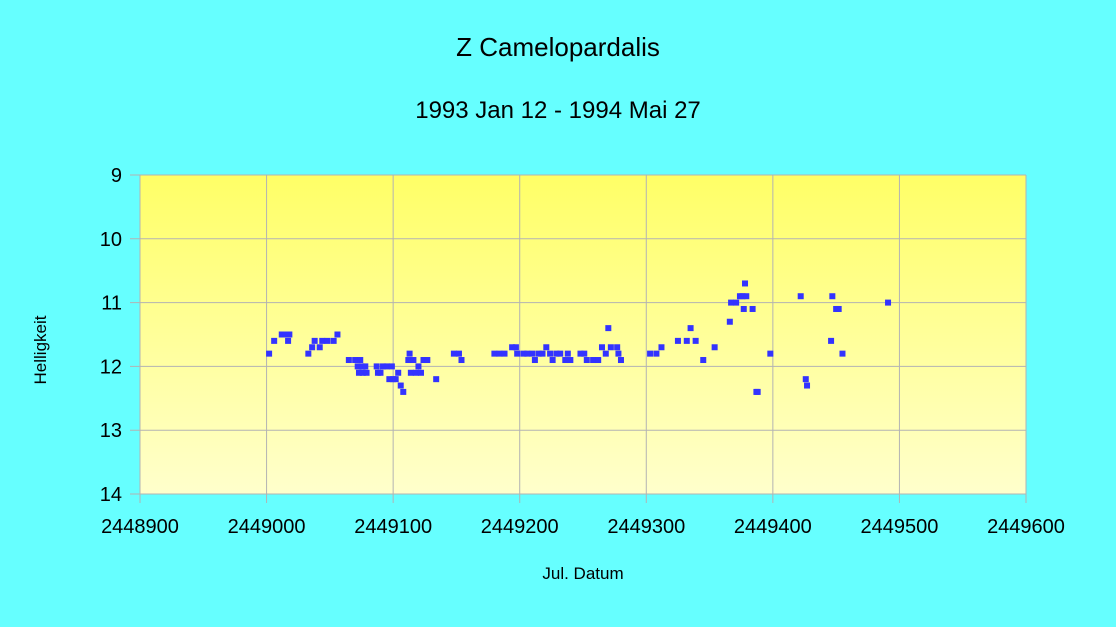  What do you see at coordinates (111, 304) in the screenshot?
I see `y-tick-label: 11` at bounding box center [111, 304].